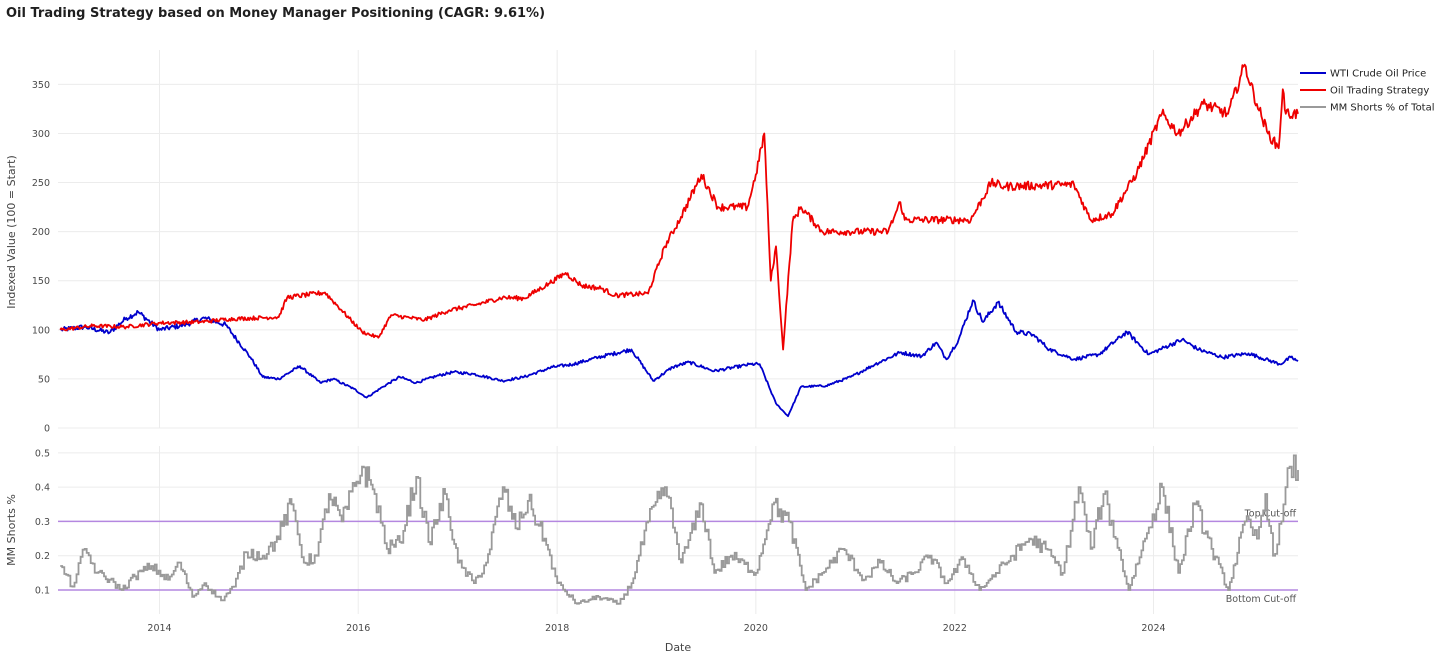 This screenshot has height=660, width=1456. Describe the element at coordinates (42, 453) in the screenshot. I see `bottom-y-tick-label: 0.5` at that location.